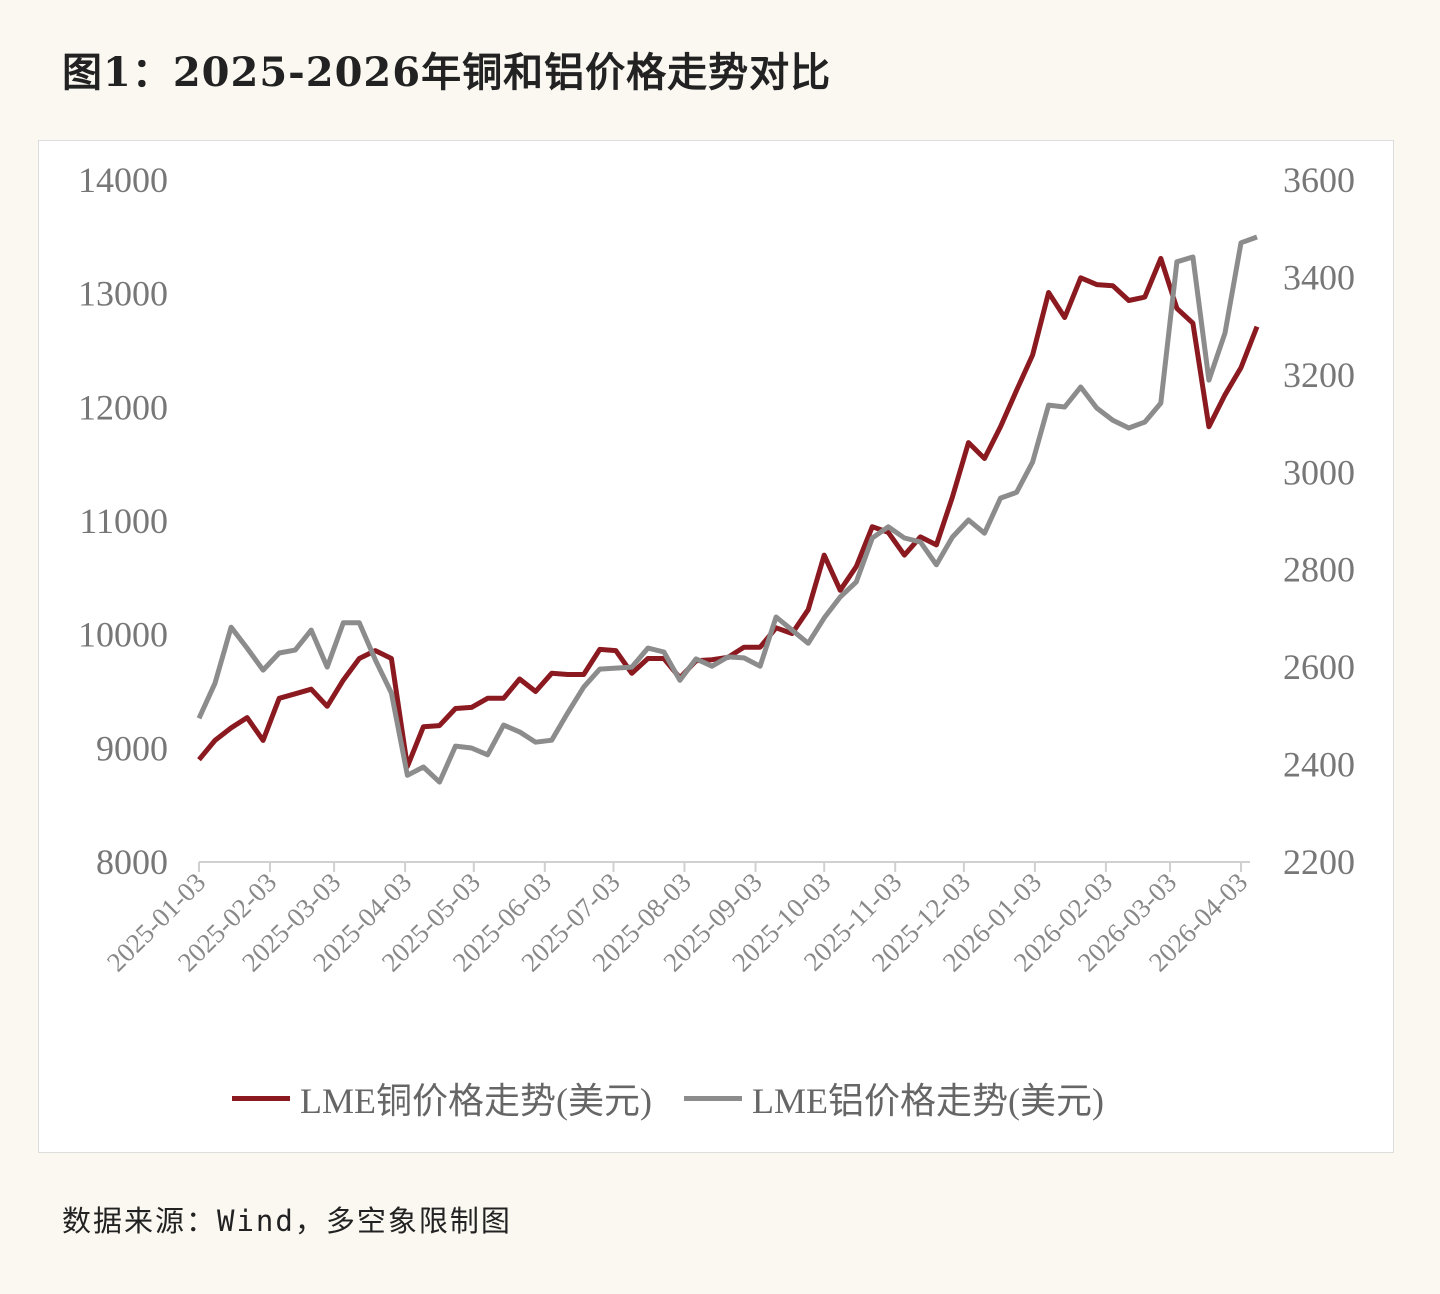 This screenshot has height=1294, width=1440. I want to click on y-right-tick-label: 3000, so click(1319, 472).